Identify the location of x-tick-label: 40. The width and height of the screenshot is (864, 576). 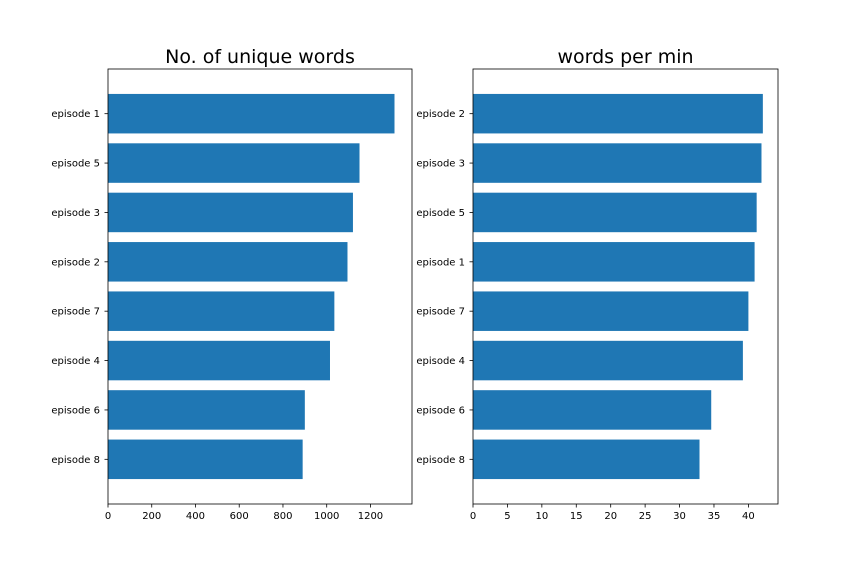
(748, 516).